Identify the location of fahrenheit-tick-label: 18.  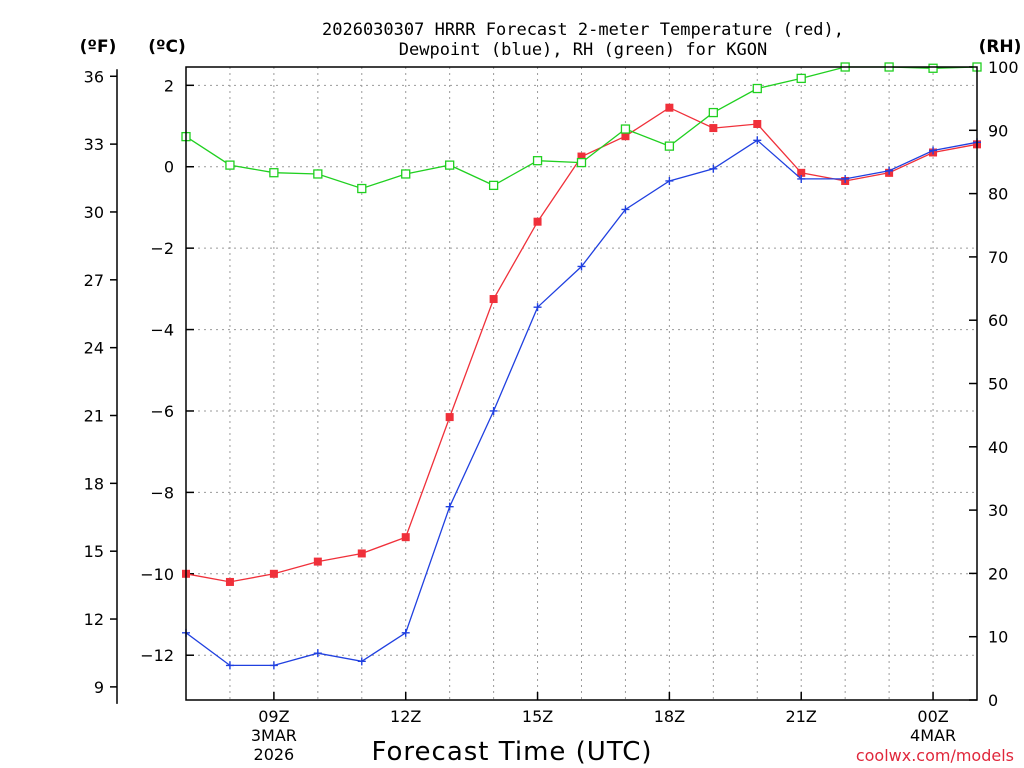
(94, 483).